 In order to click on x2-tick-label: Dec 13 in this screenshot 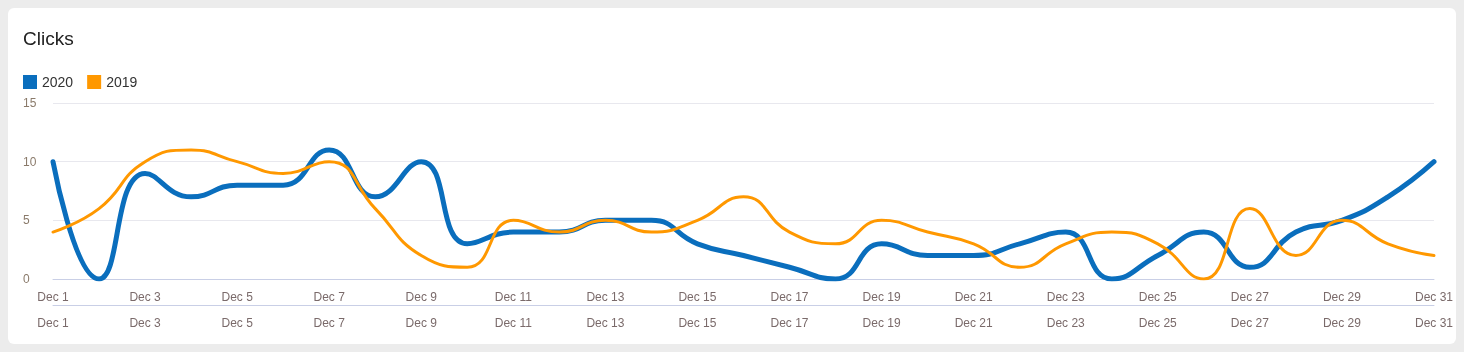, I will do `click(605, 323)`.